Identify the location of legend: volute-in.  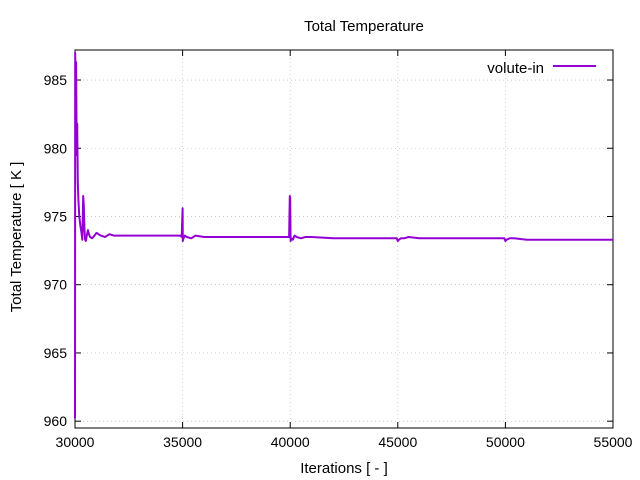
(541, 68).